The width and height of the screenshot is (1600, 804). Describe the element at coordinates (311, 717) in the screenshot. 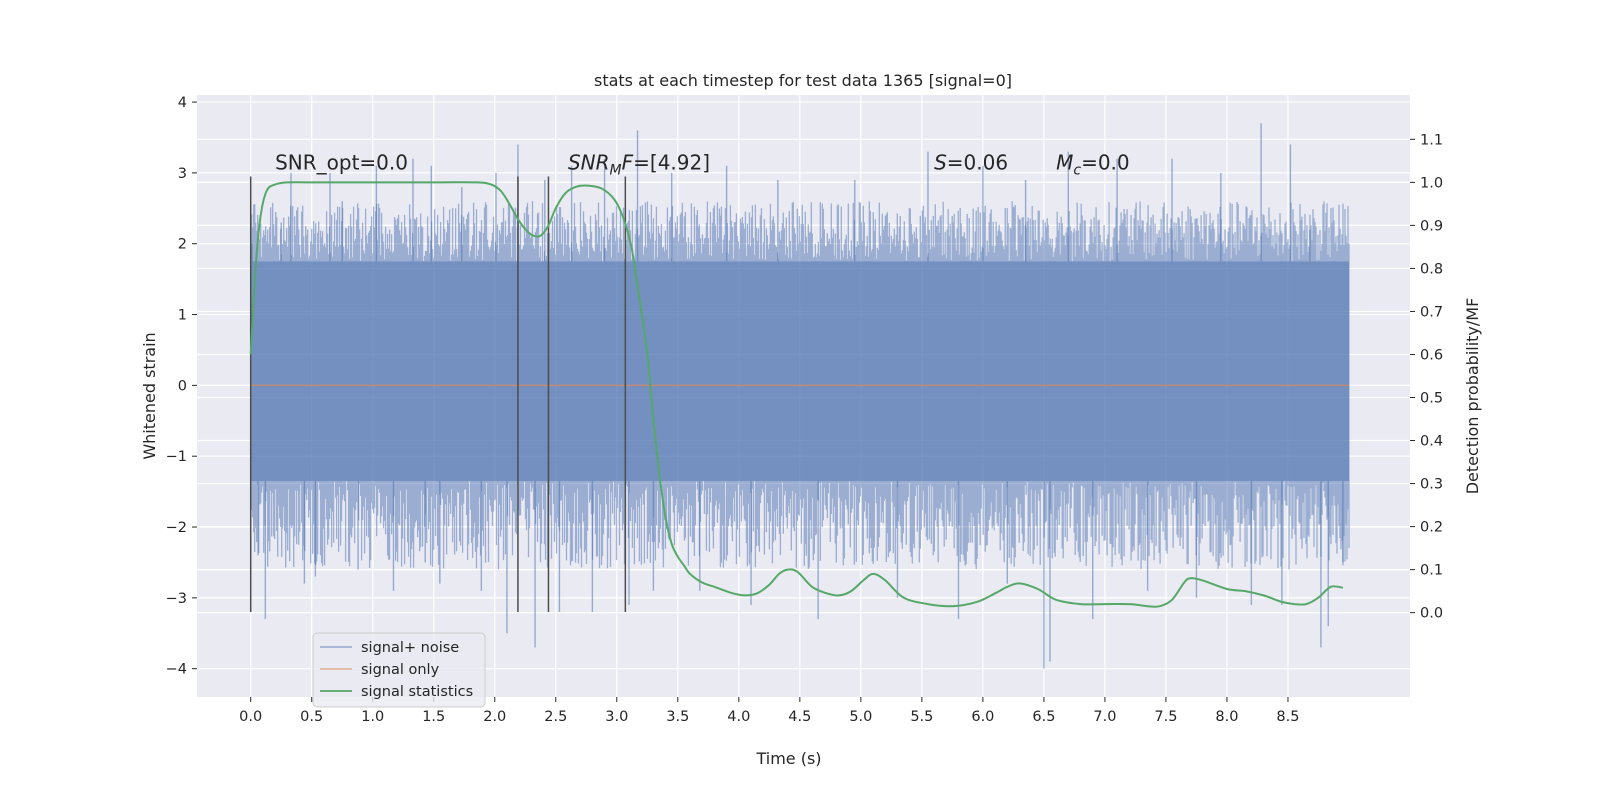

I see `x-tick-label: 0.5` at that location.